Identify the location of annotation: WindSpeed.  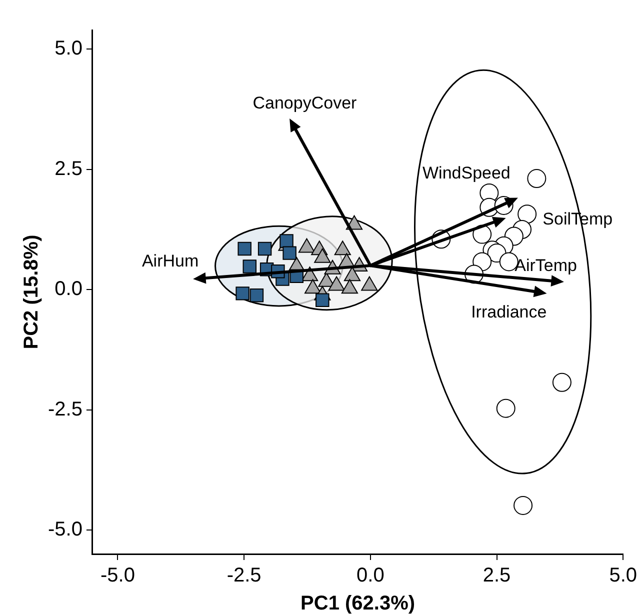
(466, 172).